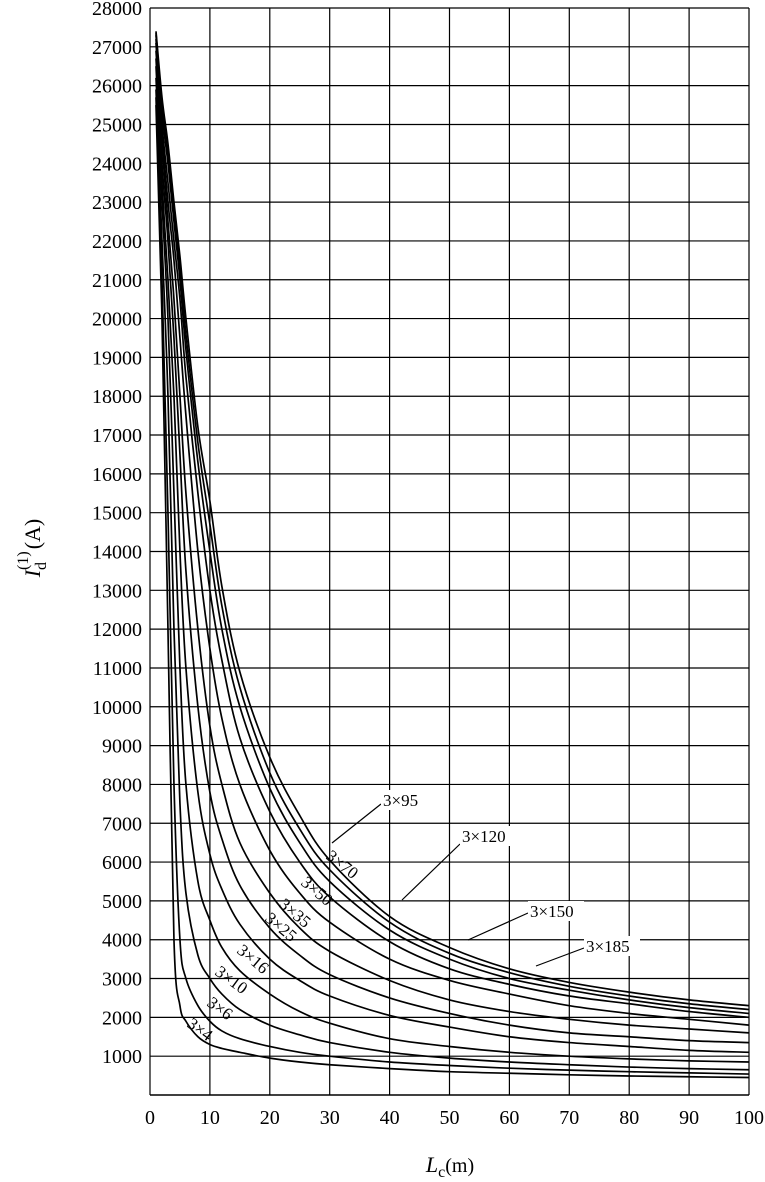  What do you see at coordinates (122, 980) in the screenshot?
I see `y-tick-label: 3000` at bounding box center [122, 980].